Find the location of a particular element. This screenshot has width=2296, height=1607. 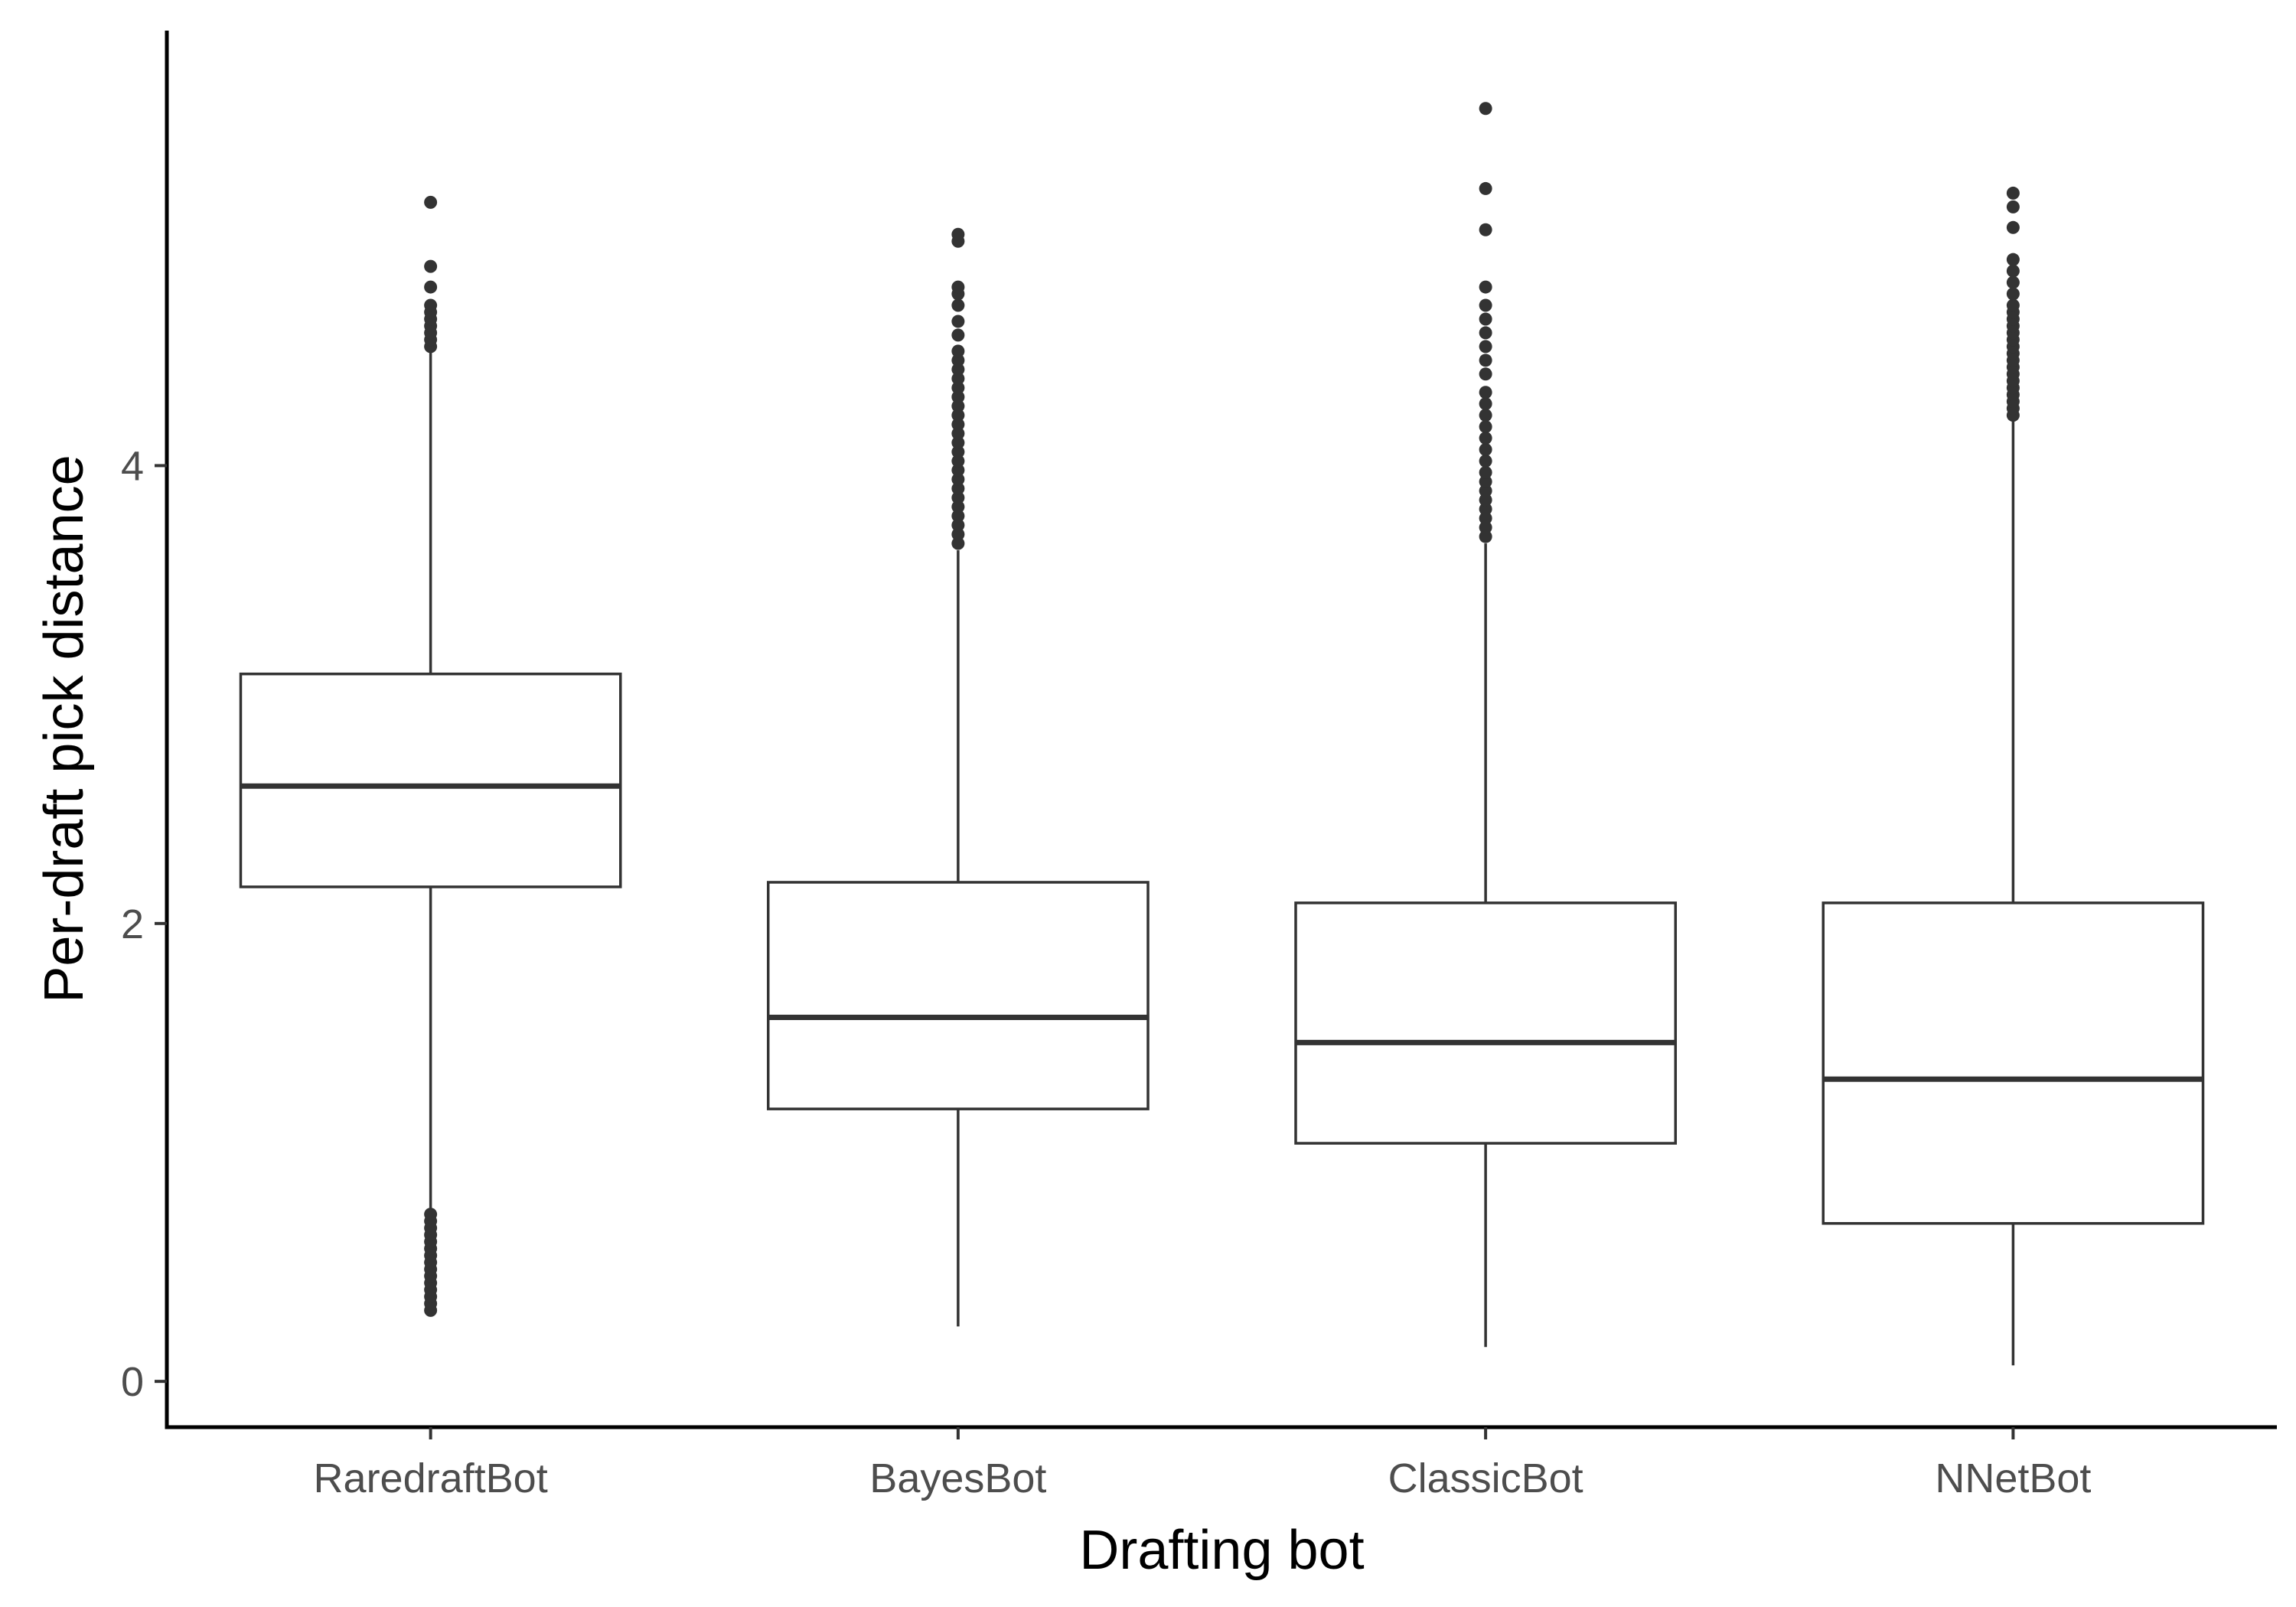

box-raredraftbot is located at coordinates (430, 756).